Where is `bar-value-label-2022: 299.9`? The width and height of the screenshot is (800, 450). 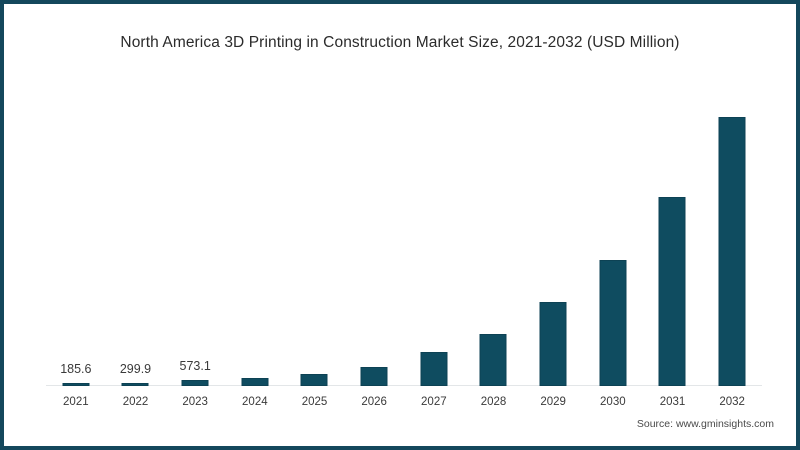
bar-value-label-2022: 299.9 is located at coordinates (135, 368).